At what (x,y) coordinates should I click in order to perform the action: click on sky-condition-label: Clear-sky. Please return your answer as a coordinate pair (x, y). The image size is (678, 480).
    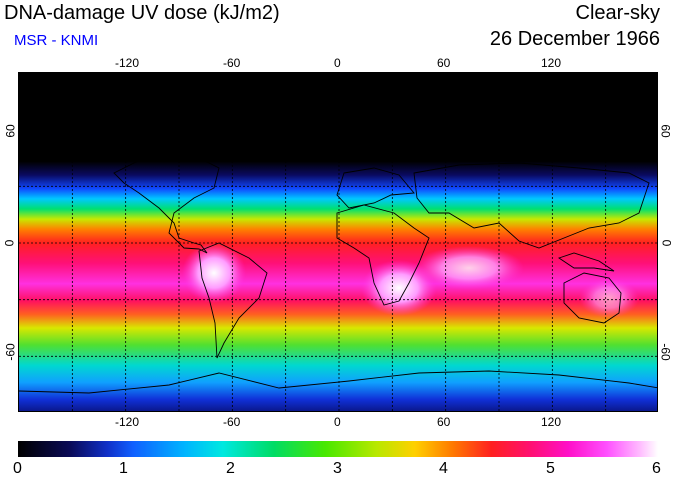
    Looking at the image, I should click on (617, 13).